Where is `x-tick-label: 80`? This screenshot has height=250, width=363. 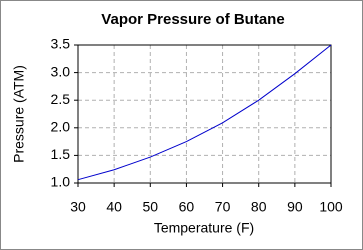 x-tick-label: 80 is located at coordinates (259, 207).